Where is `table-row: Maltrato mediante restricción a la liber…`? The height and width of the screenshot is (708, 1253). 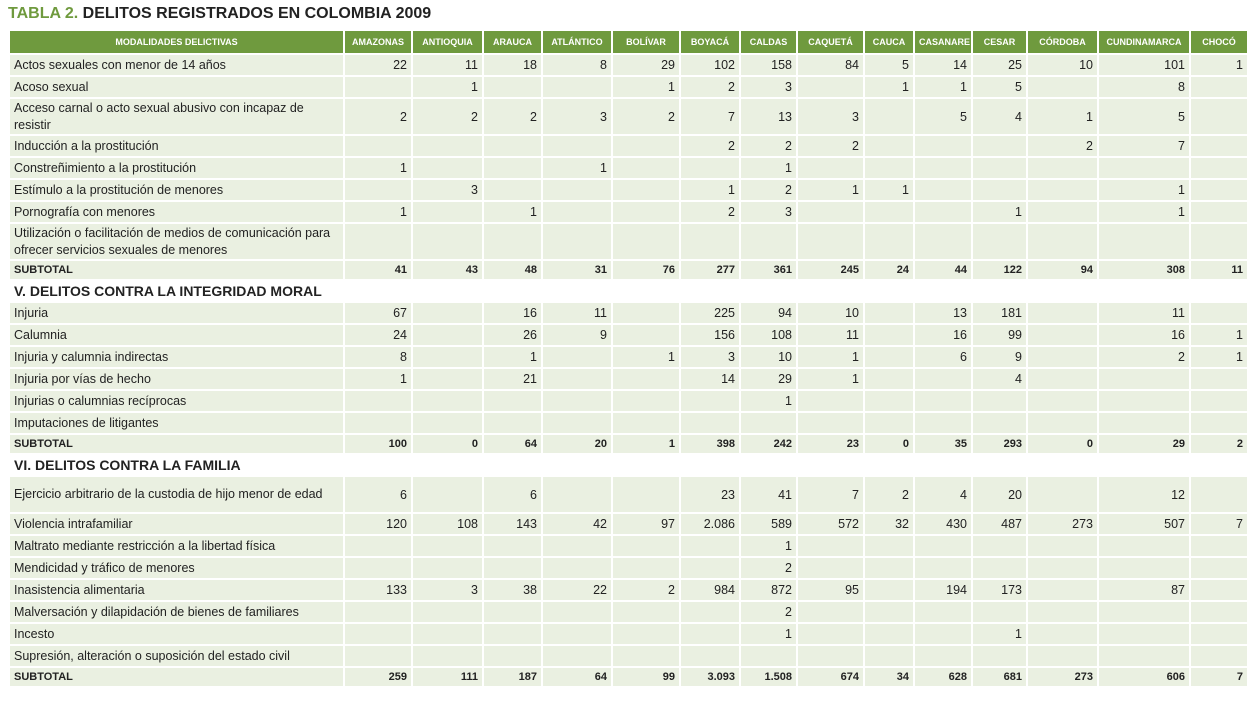
table-row: Maltrato mediante restricción a la liber… is located at coordinates (628, 546).